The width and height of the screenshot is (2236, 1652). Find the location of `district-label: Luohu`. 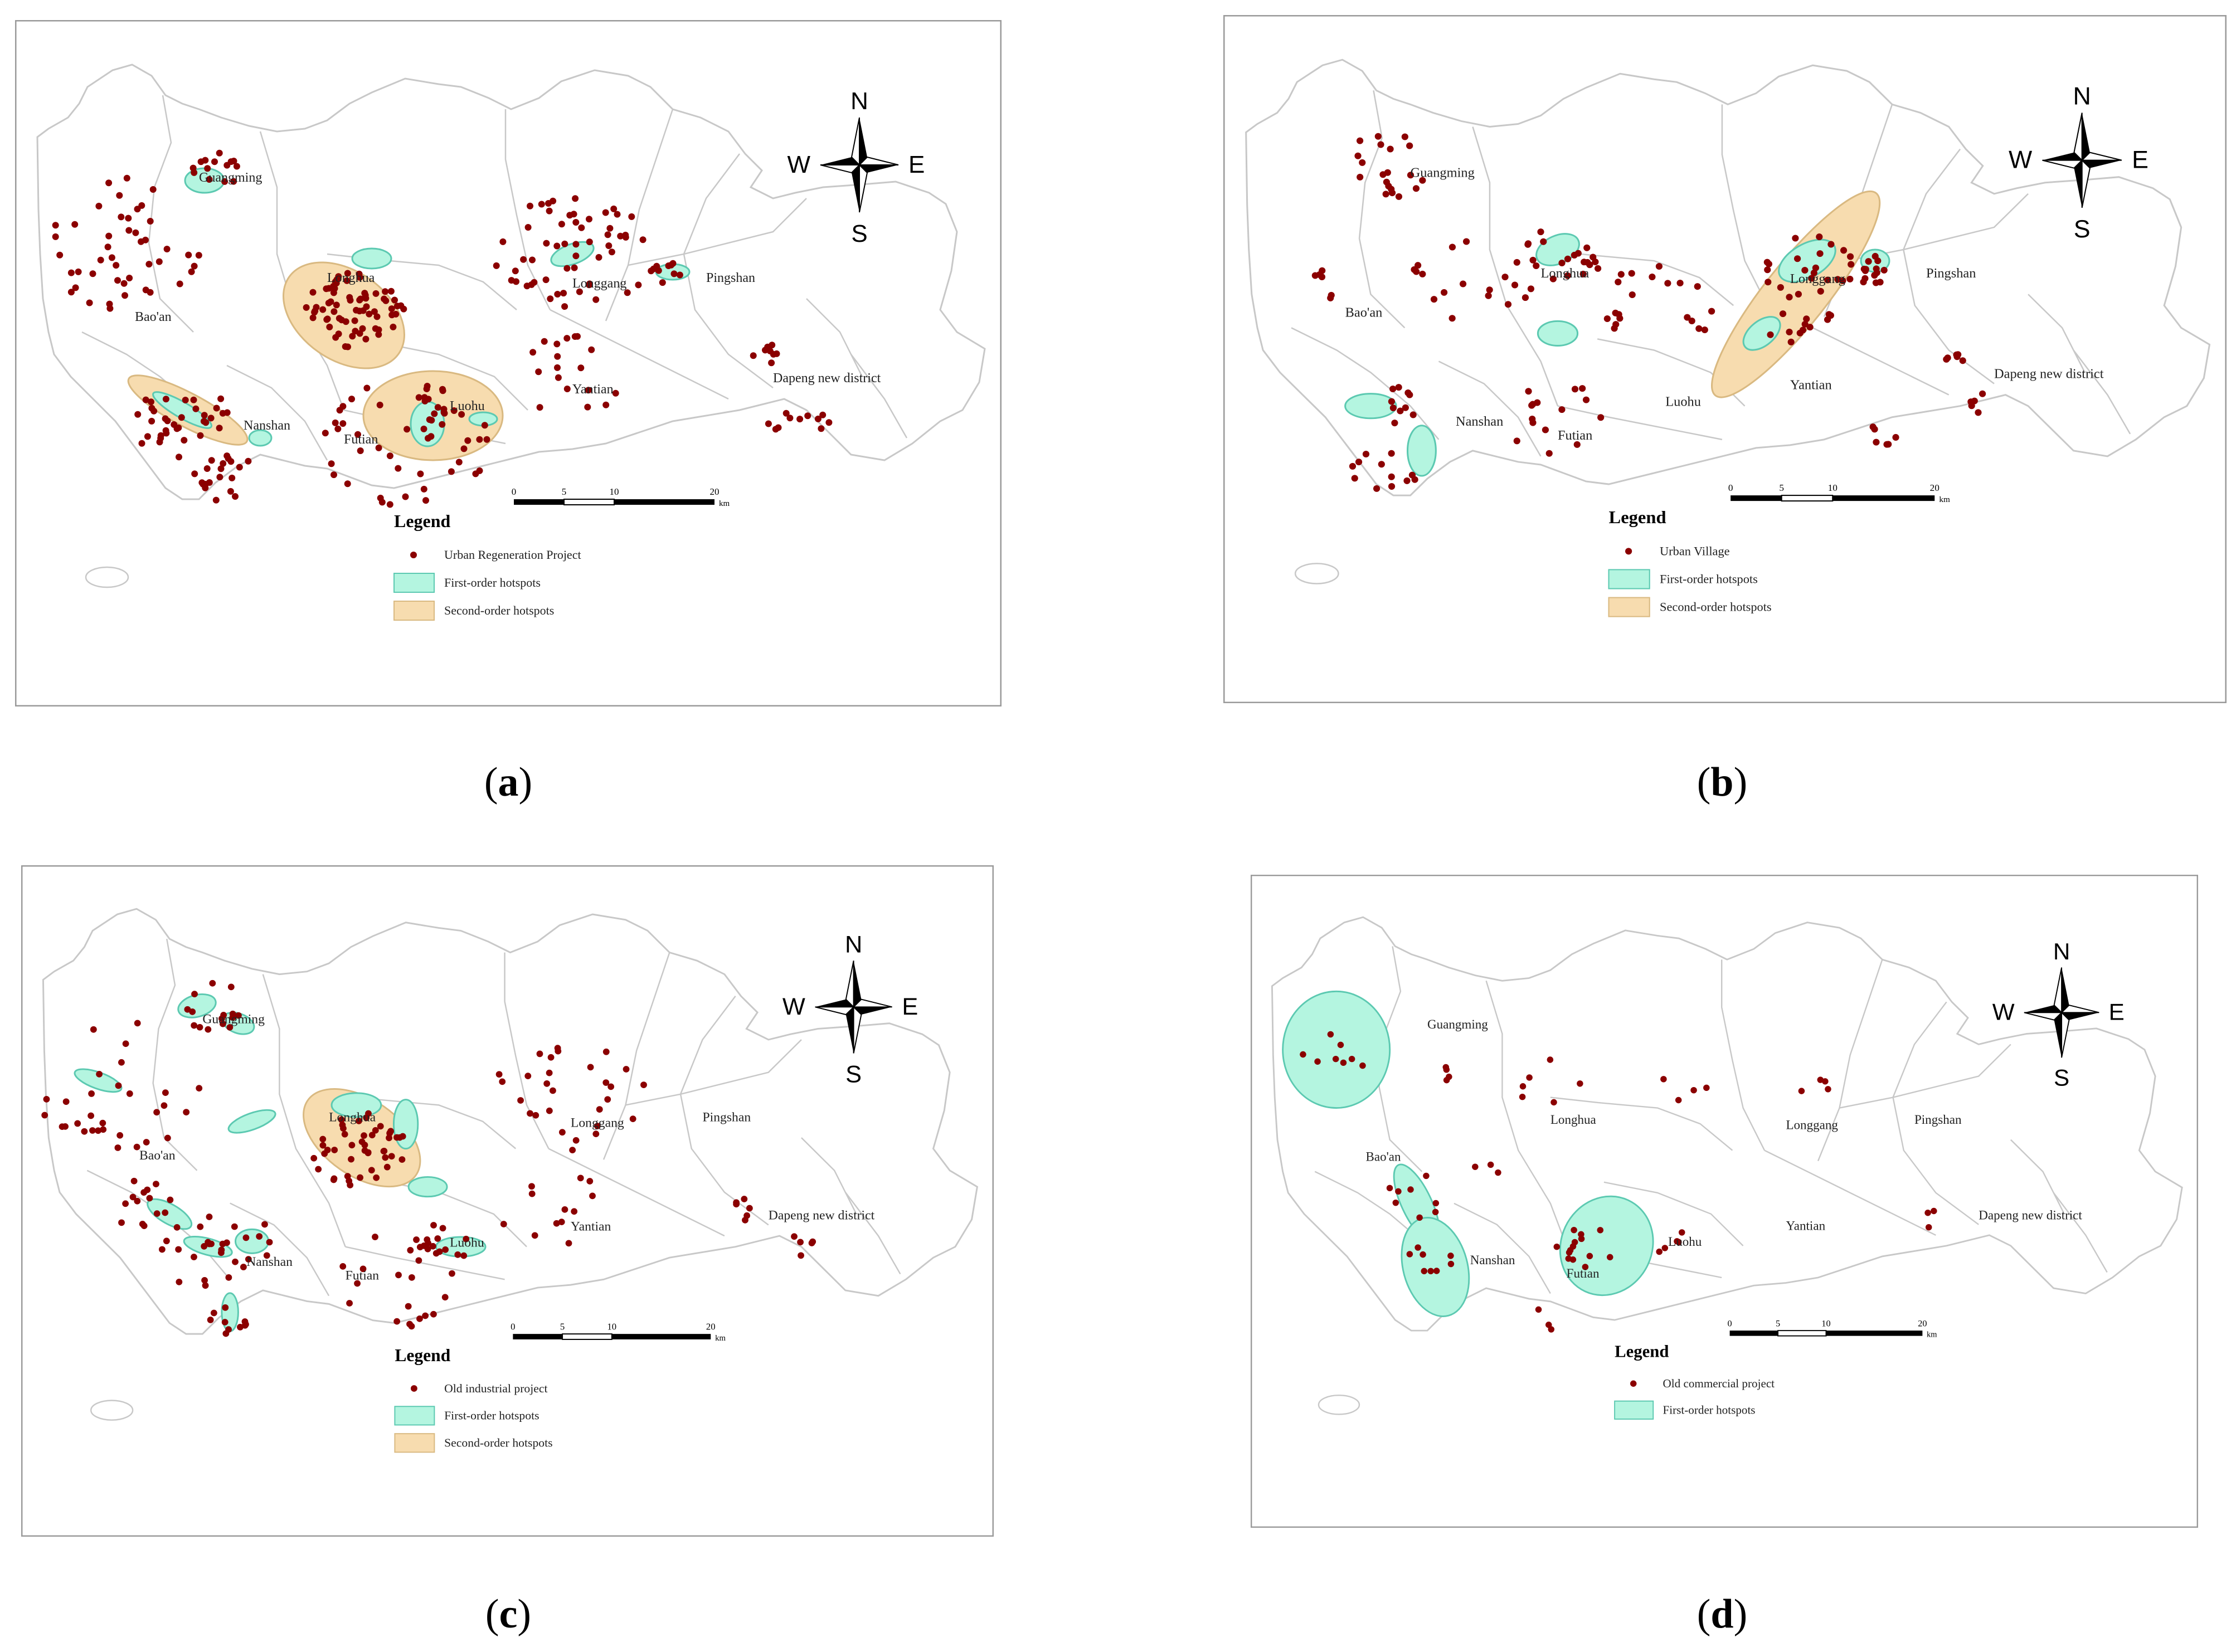

district-label: Luohu is located at coordinates (1685, 1242).